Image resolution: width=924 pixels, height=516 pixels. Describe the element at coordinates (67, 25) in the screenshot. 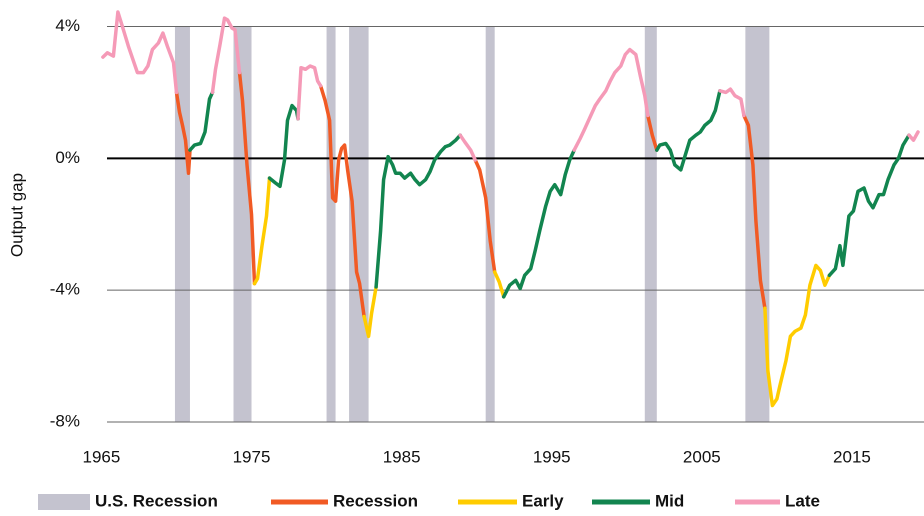

I see `y-tick-label: 4%` at that location.